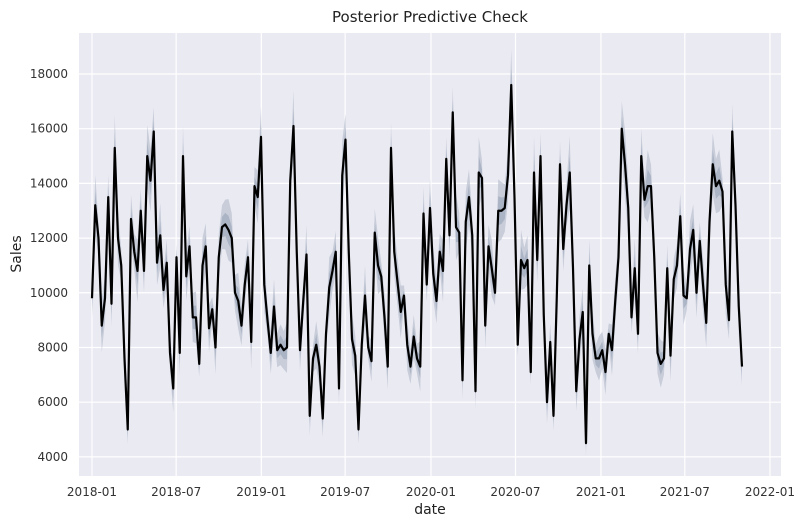  Describe the element at coordinates (430, 17) in the screenshot. I see `chart-title: Posterior Predictive Check` at that location.